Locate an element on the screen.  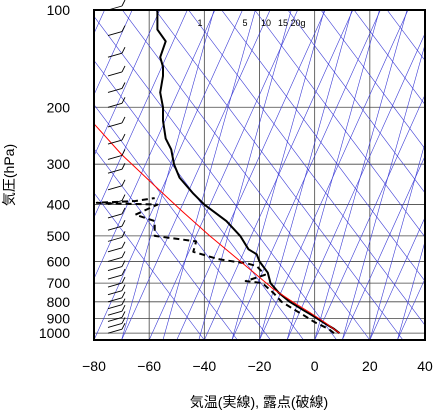
mixing-ratio-labels: 1 5 10 15 20g is located at coordinates (251, 23).